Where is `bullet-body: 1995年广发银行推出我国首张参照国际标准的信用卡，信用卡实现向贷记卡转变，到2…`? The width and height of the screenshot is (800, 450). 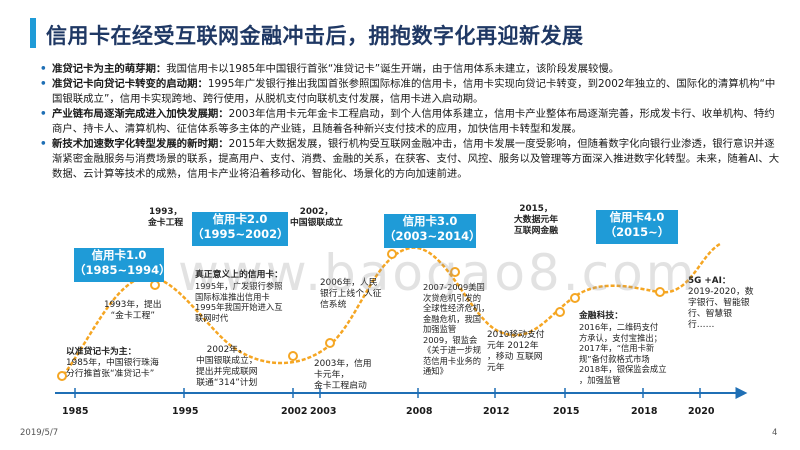
bullet-body: 1995年广发银行推出我国首张参照国际标准的信用卡，信用卡实现向贷记卡转变，到2… is located at coordinates (414, 91).